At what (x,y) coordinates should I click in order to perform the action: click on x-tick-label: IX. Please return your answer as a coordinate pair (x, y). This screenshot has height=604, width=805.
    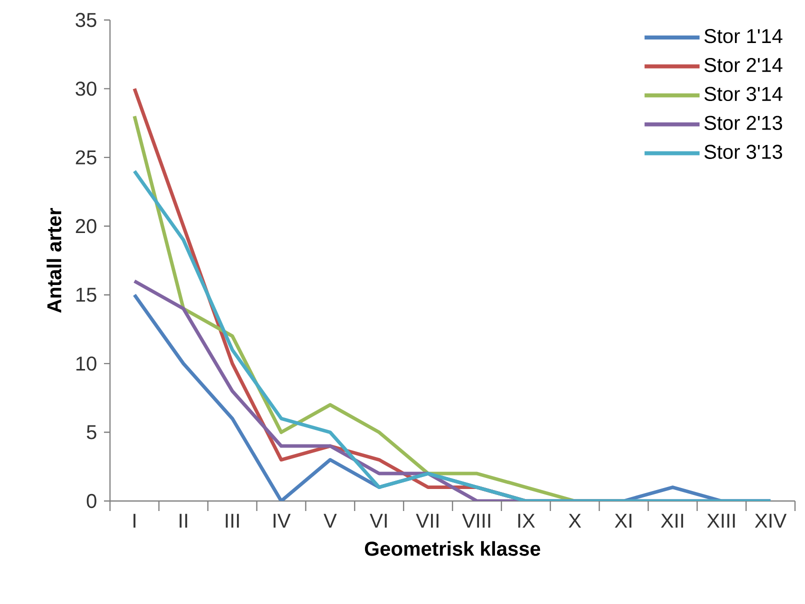
    Looking at the image, I should click on (526, 521).